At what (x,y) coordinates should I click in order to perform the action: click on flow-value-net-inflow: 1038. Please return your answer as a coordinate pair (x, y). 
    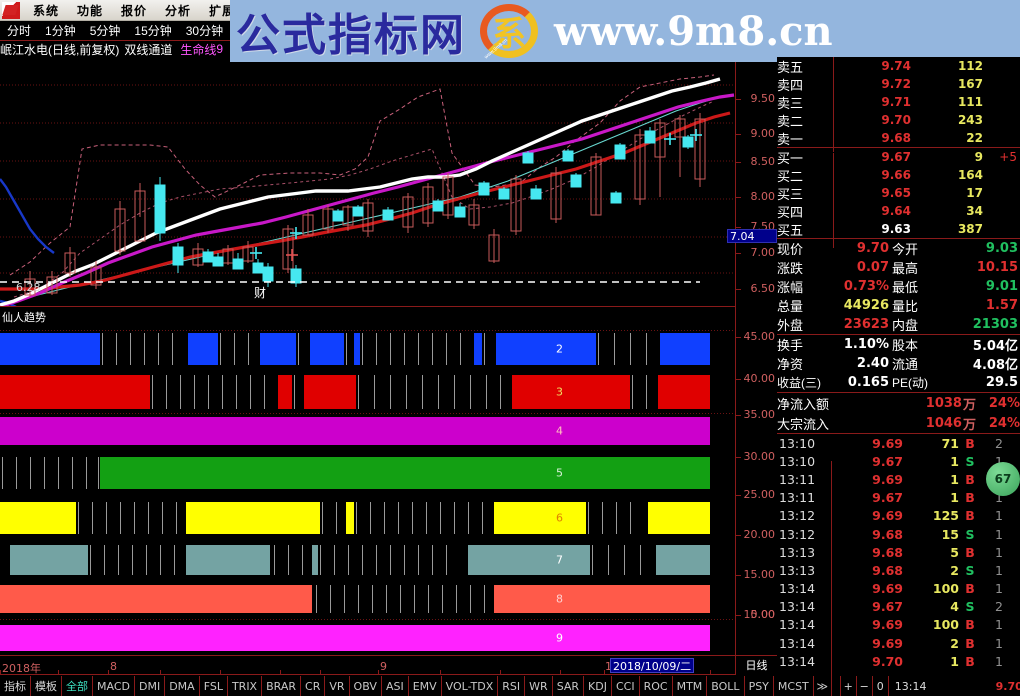
    Looking at the image, I should click on (943, 403).